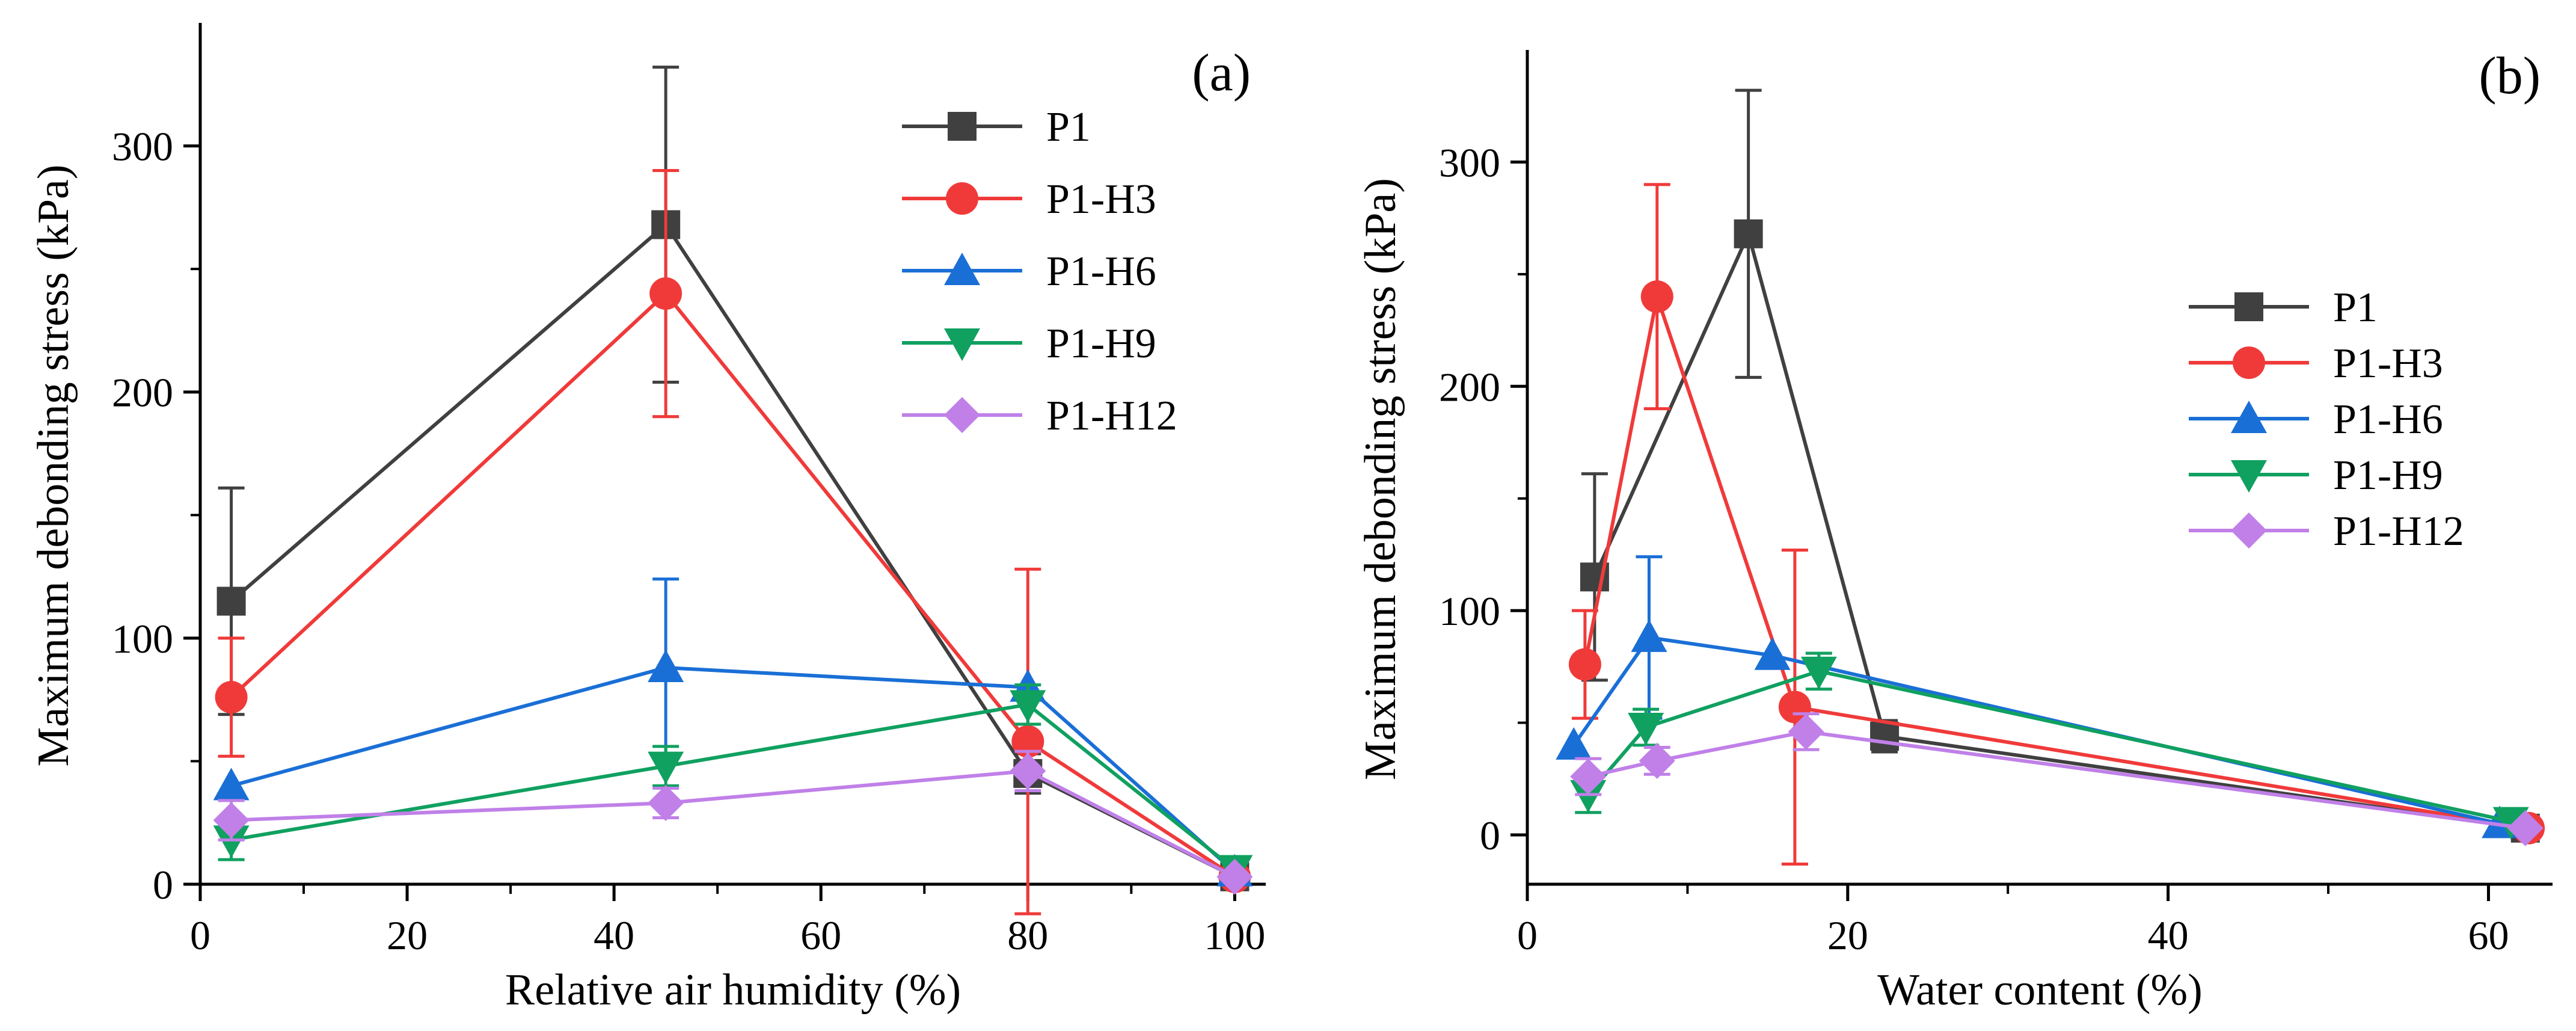  Describe the element at coordinates (1234, 935) in the screenshot. I see `x-tick-label: 100` at that location.